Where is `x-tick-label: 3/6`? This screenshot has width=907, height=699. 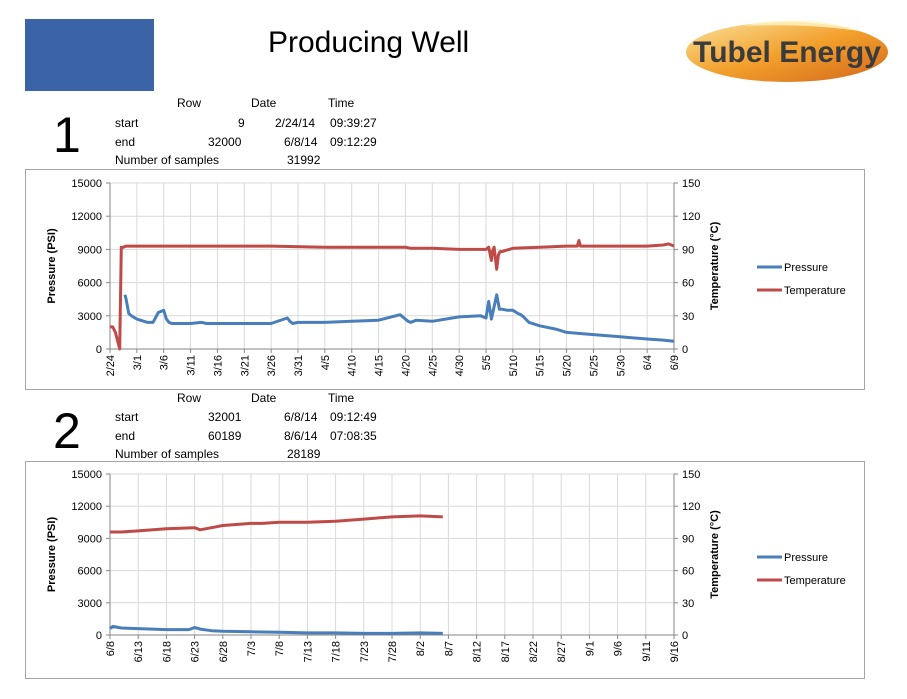
x-tick-label: 3/6 is located at coordinates (165, 362).